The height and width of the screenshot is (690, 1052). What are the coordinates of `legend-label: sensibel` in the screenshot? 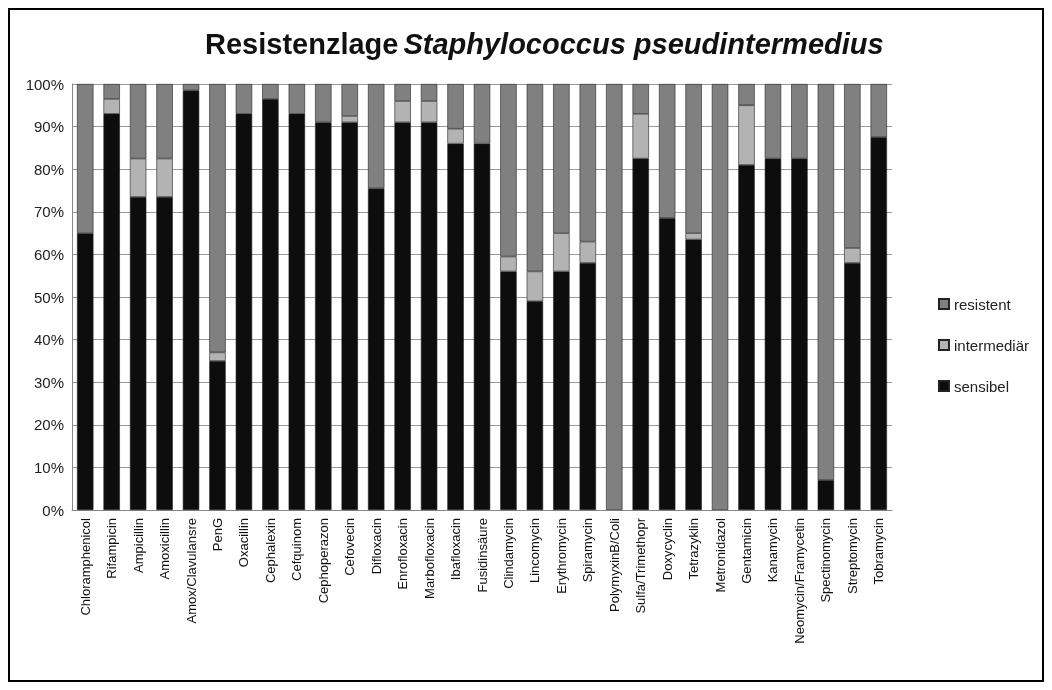 It's located at (981, 386).